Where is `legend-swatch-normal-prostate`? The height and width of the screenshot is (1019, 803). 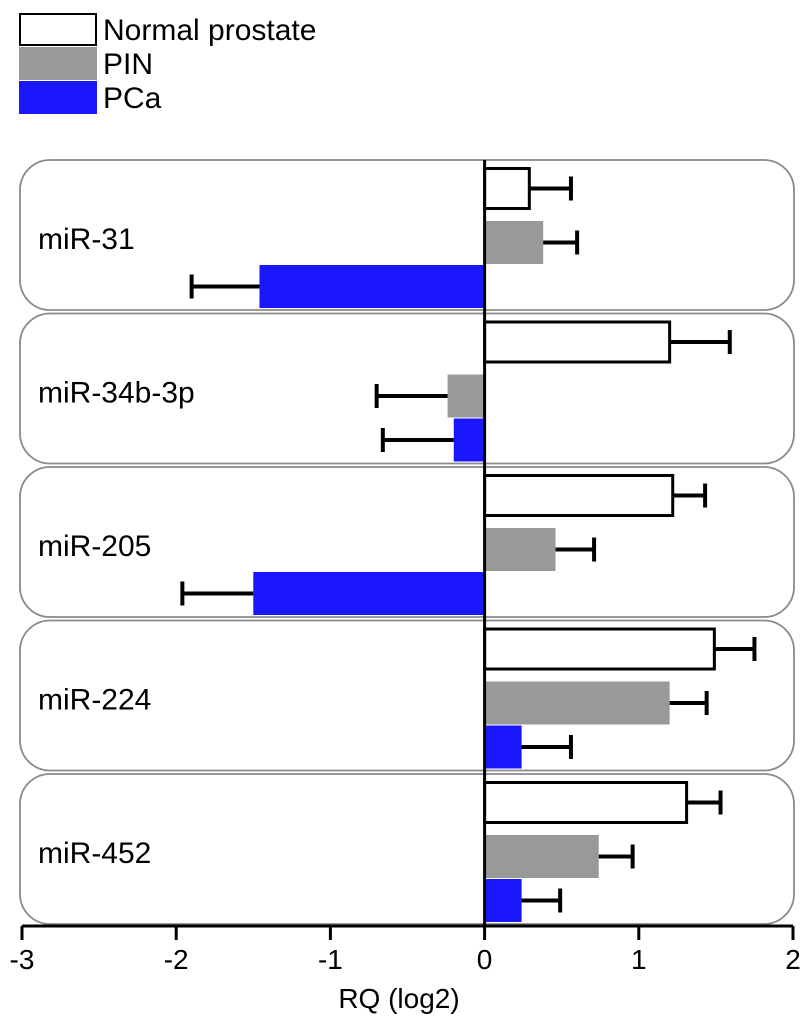 legend-swatch-normal-prostate is located at coordinates (58, 29).